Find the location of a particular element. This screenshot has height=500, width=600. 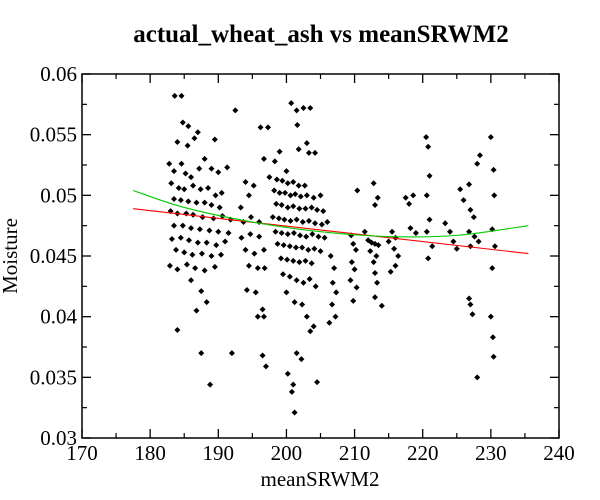

chart-title: actual_wheat_ash vs meanSRWM2 is located at coordinates (321, 34).